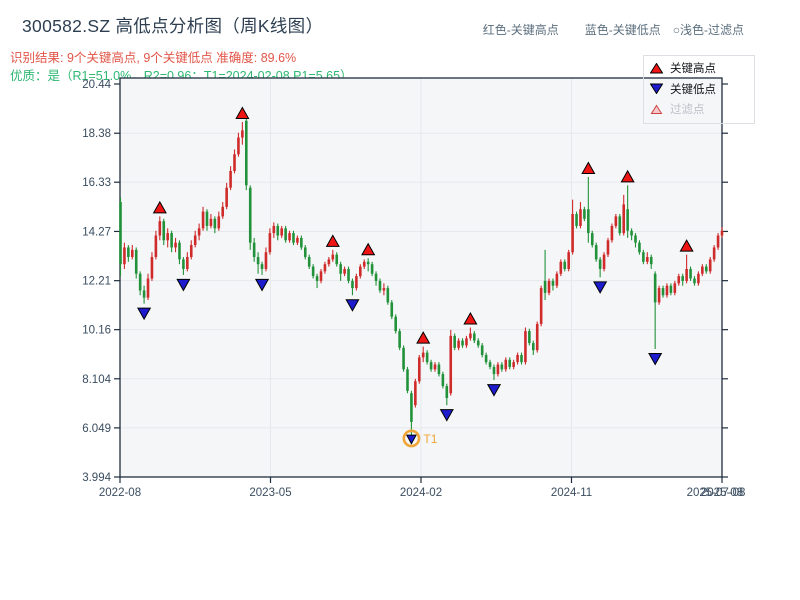 The width and height of the screenshot is (800, 600). Describe the element at coordinates (520, 30) in the screenshot. I see `color-key-high: 红色-关键高点` at that location.